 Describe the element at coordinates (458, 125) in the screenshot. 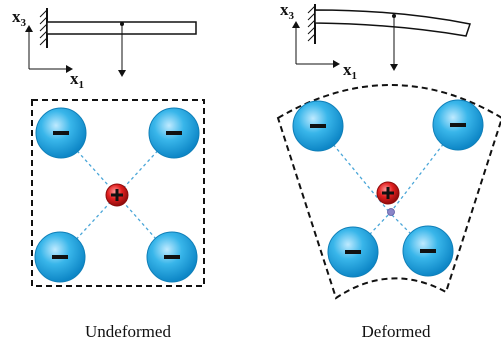

I see `anion-top-right-deformed` at that location.